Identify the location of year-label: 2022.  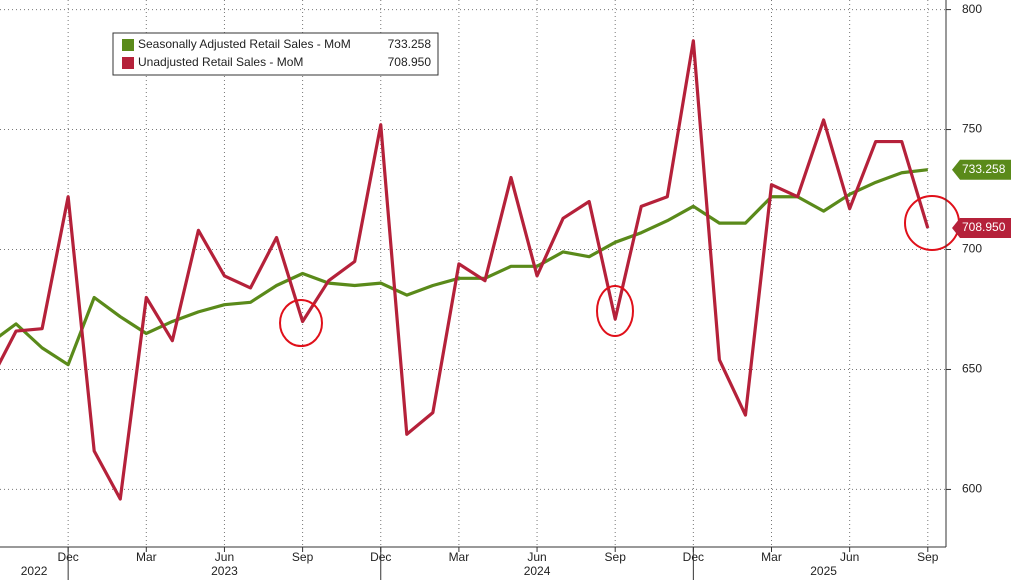
(34, 571).